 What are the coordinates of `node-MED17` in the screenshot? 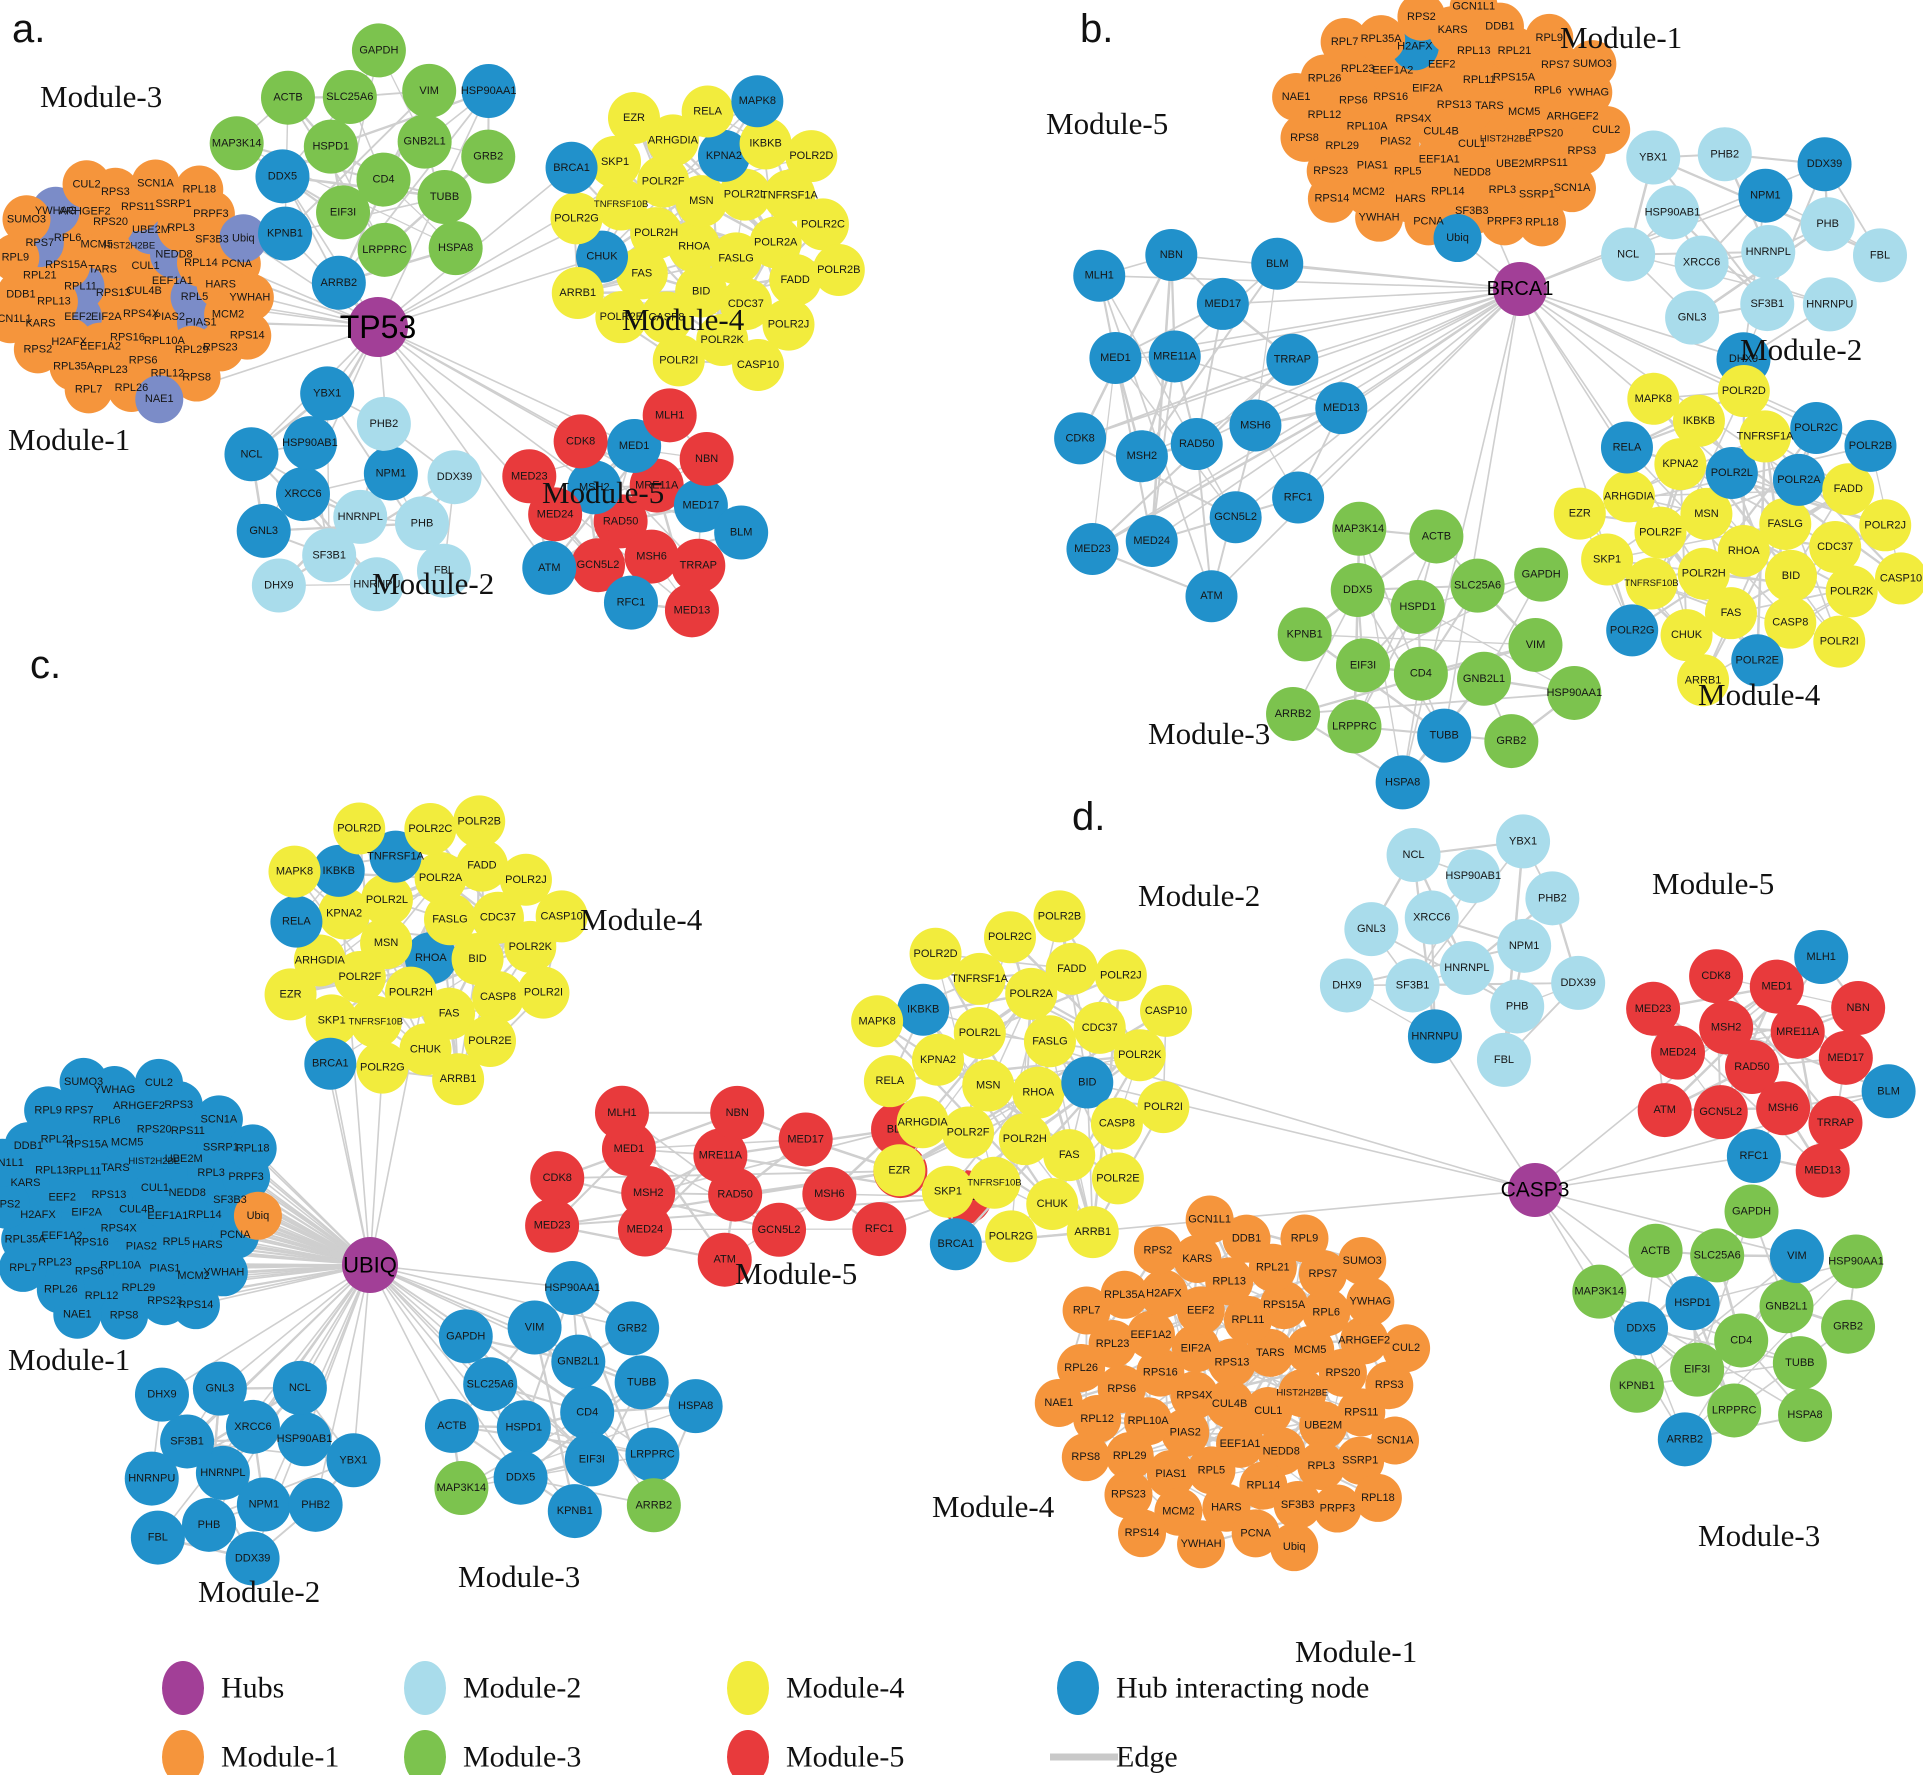 It's located at (805, 1139).